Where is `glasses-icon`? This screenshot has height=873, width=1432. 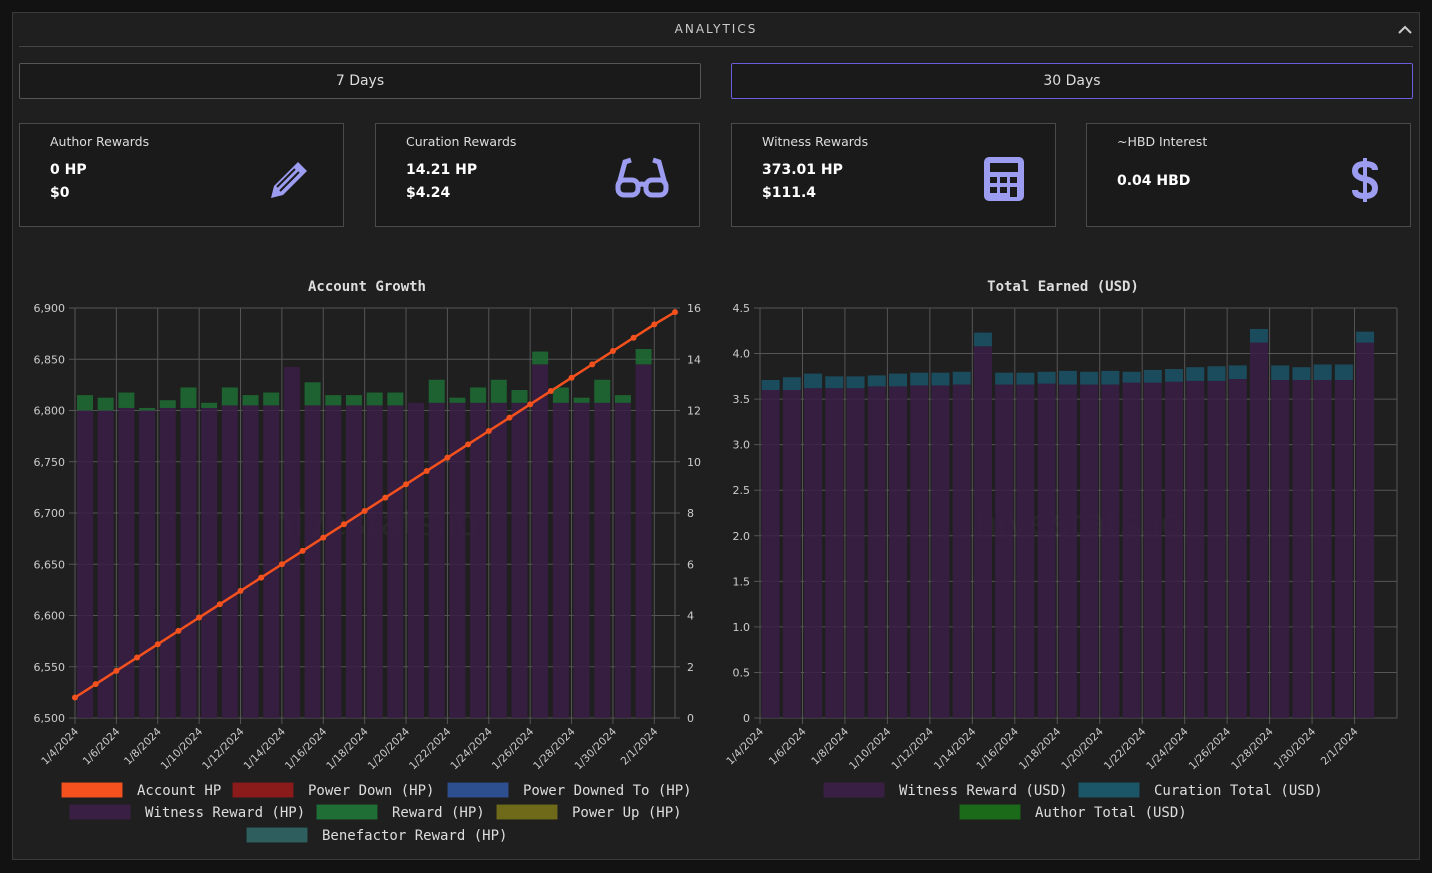 glasses-icon is located at coordinates (642, 177).